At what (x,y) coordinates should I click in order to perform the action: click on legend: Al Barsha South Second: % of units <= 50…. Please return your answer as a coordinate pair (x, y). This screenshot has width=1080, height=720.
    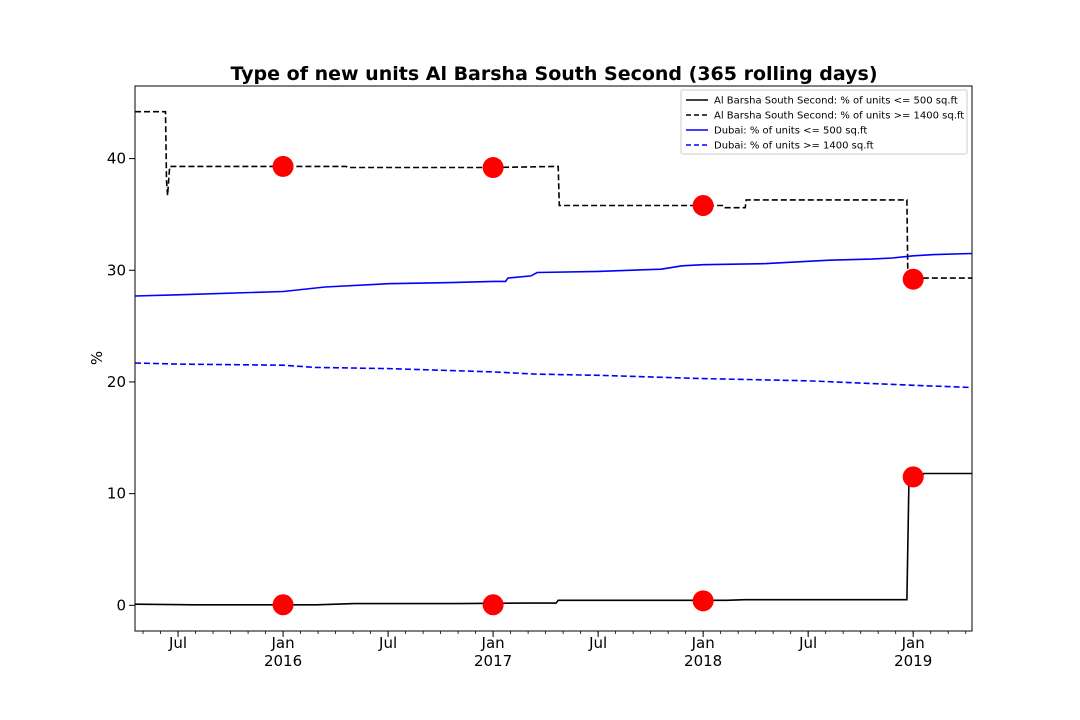
    Looking at the image, I should click on (824, 122).